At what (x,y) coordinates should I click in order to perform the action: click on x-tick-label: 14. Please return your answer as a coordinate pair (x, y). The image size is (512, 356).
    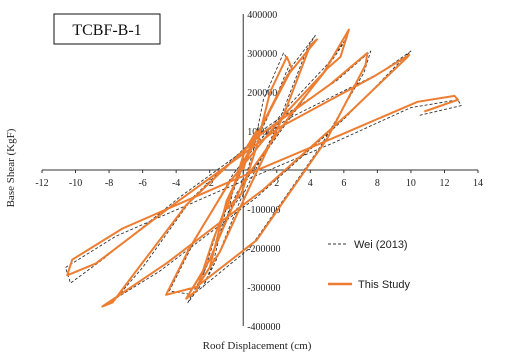
    Looking at the image, I should click on (478, 183).